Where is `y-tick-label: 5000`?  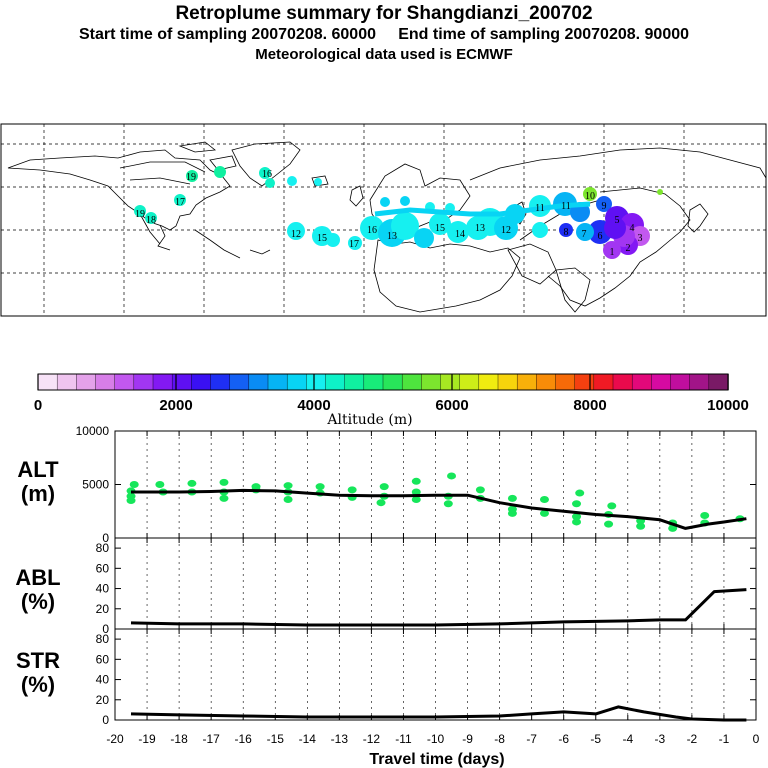
y-tick-label: 5000 is located at coordinates (95, 485).